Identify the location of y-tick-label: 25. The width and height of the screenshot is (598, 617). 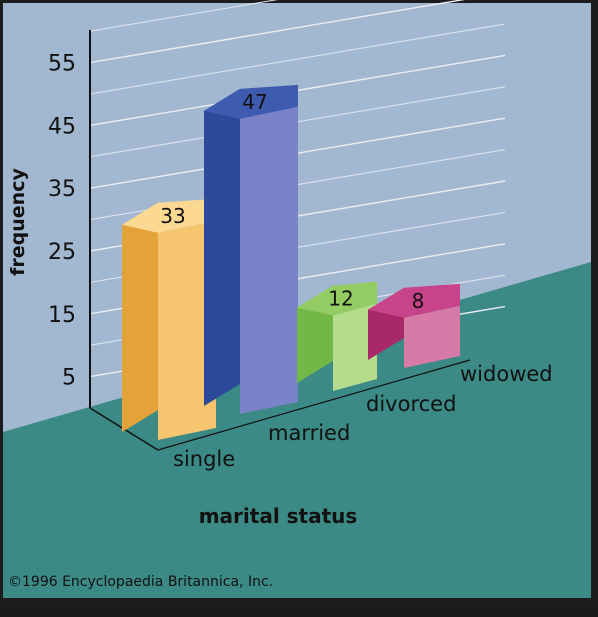
(62, 252).